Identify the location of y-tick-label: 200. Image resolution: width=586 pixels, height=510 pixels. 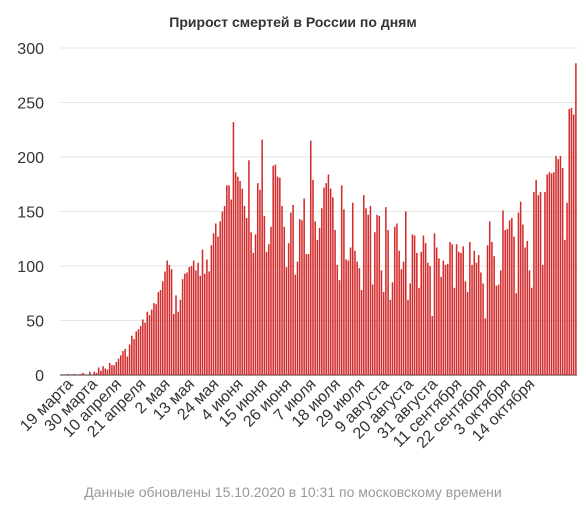
(30, 158).